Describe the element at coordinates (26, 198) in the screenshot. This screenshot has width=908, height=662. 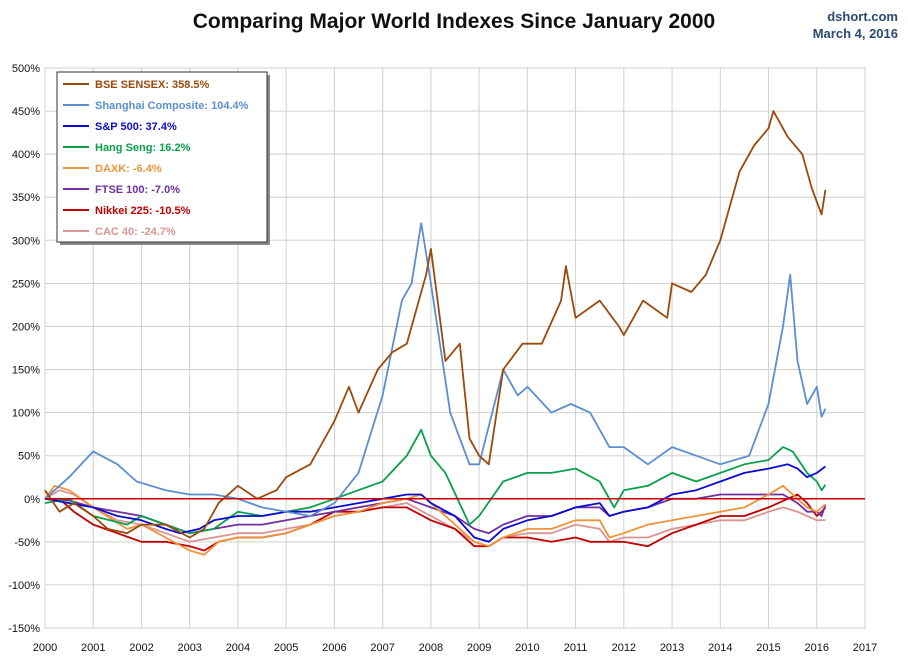
I see `y-tick-label: 350%` at that location.